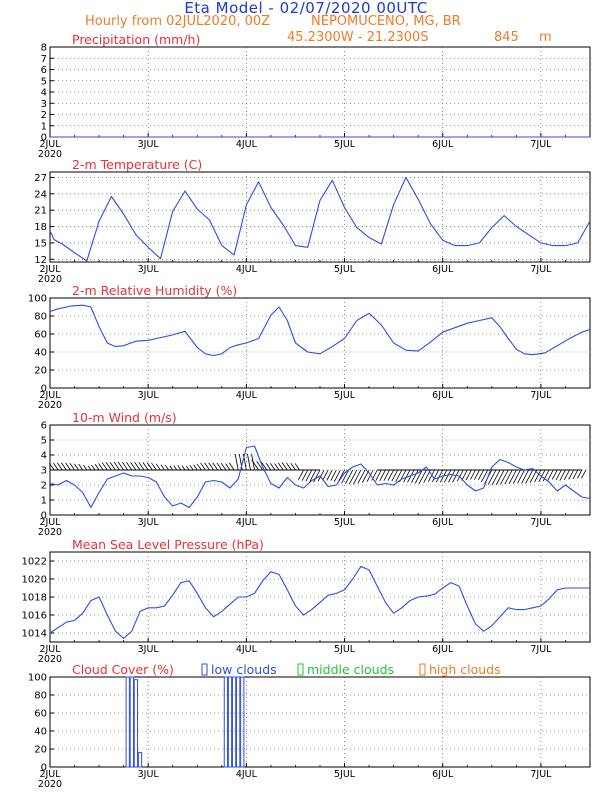 The width and height of the screenshot is (612, 792). I want to click on legend-swatch, so click(204, 669).